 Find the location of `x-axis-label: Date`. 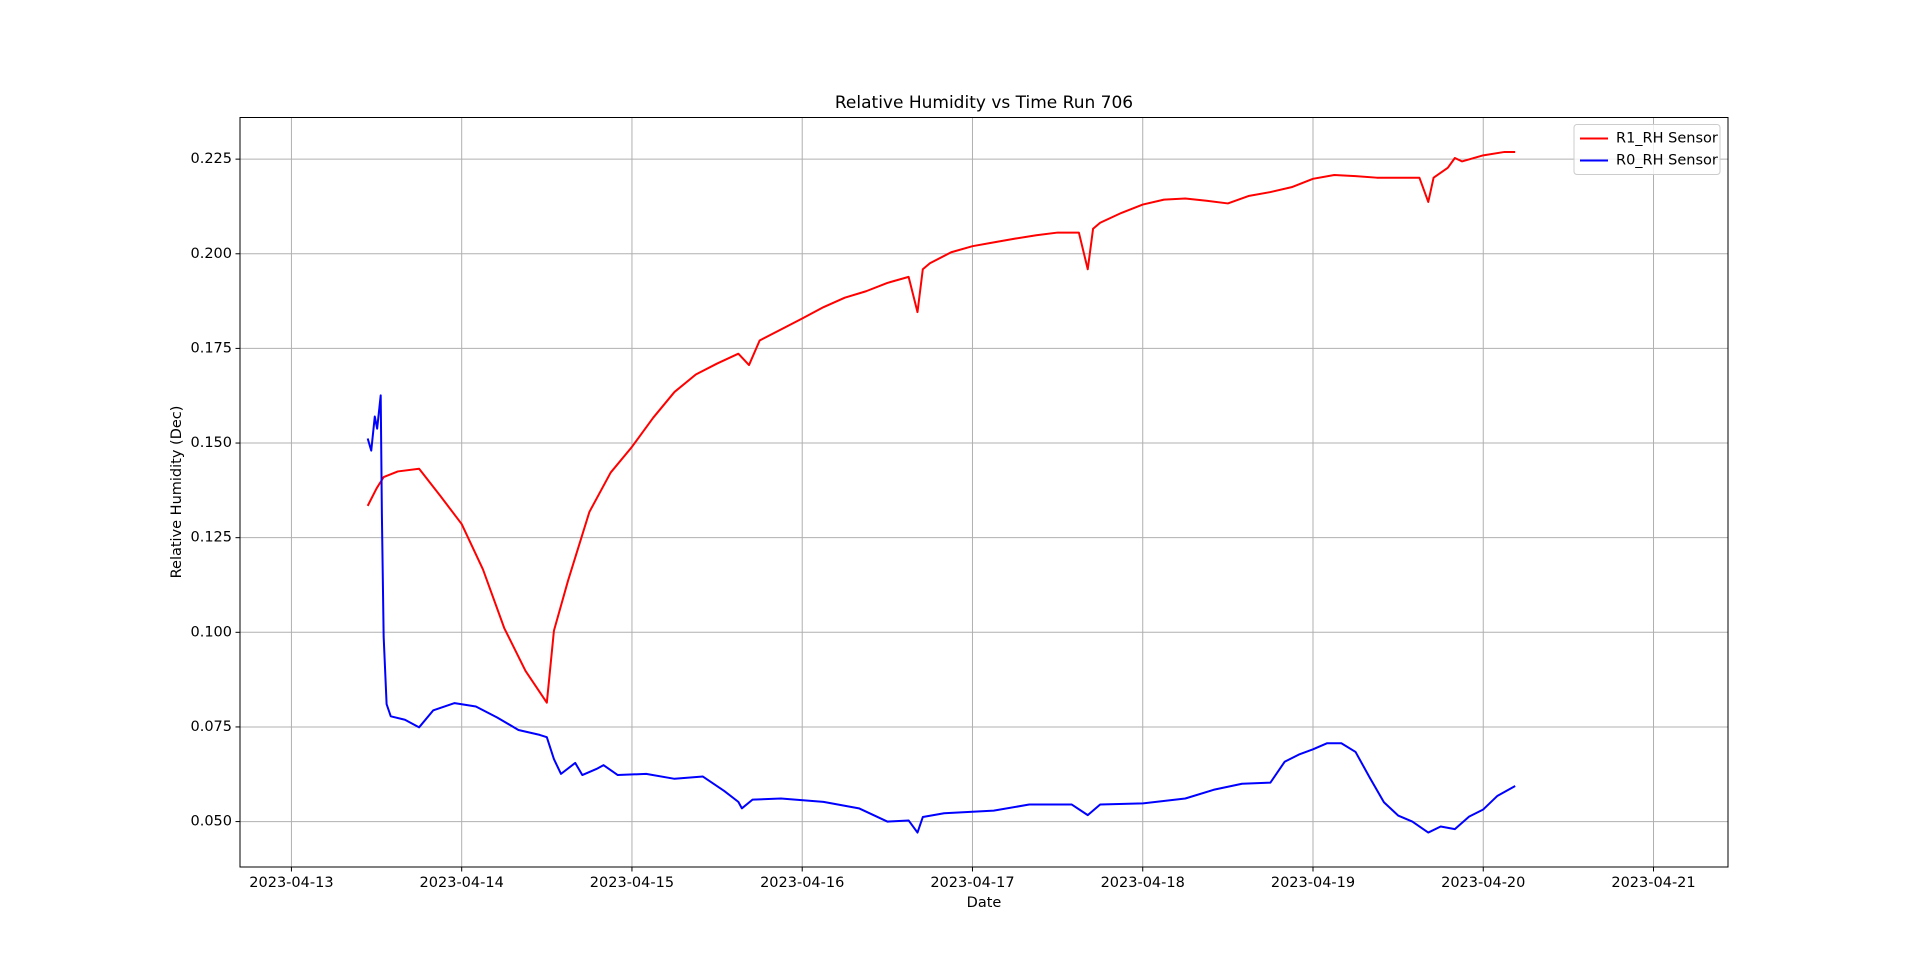

x-axis-label: Date is located at coordinates (984, 903).